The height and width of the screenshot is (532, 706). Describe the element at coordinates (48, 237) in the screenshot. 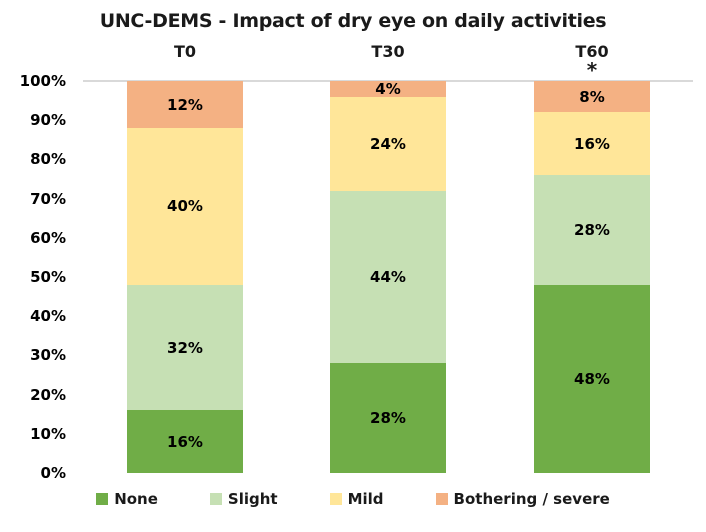

I see `y-axis-tick: 60%` at that location.